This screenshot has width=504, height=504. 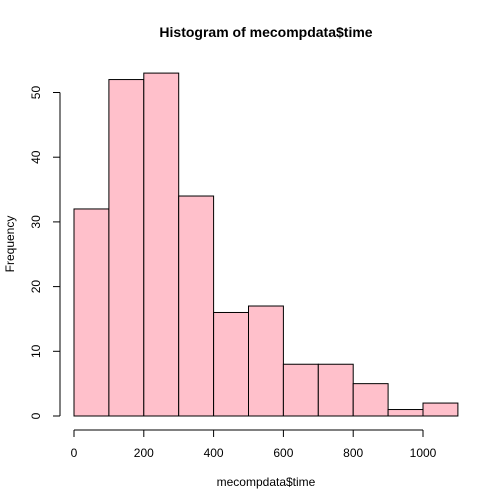 What do you see at coordinates (353, 453) in the screenshot?
I see `x-tick-label-800: 800` at bounding box center [353, 453].